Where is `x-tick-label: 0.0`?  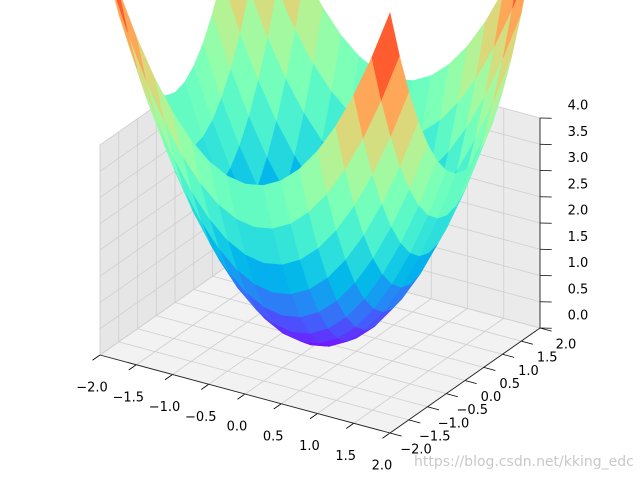 x-tick-label: 0.0 is located at coordinates (237, 427).